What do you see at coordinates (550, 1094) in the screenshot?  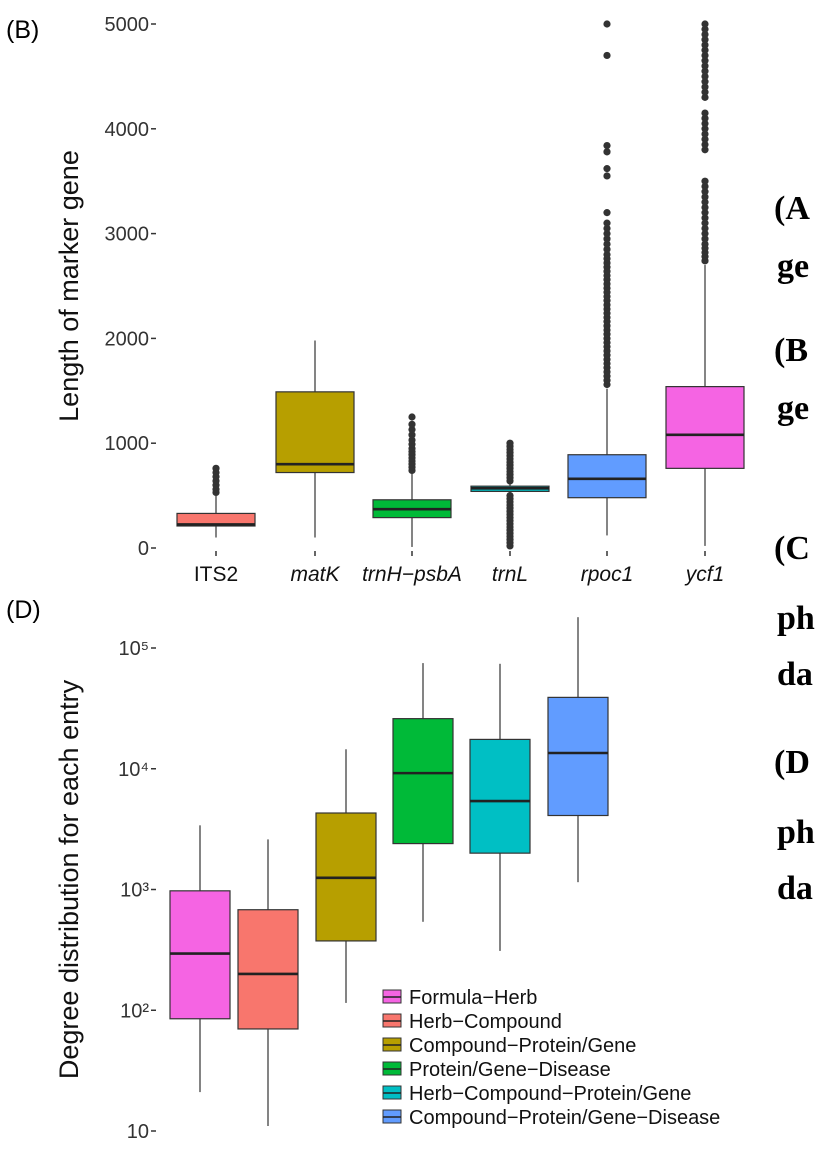 I see `legend-label: Herb−Compound−Protein/Gene` at bounding box center [550, 1094].